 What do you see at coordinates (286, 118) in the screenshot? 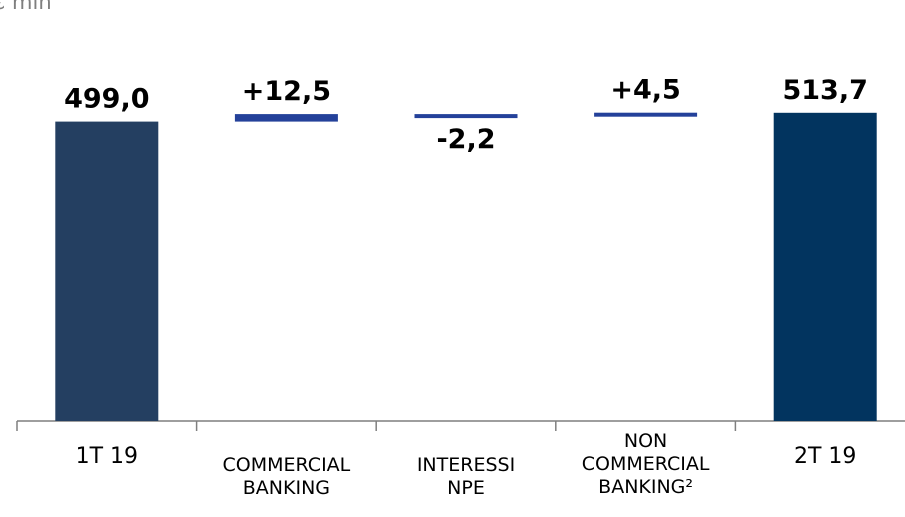
I see `bar-commercial-banking` at bounding box center [286, 118].